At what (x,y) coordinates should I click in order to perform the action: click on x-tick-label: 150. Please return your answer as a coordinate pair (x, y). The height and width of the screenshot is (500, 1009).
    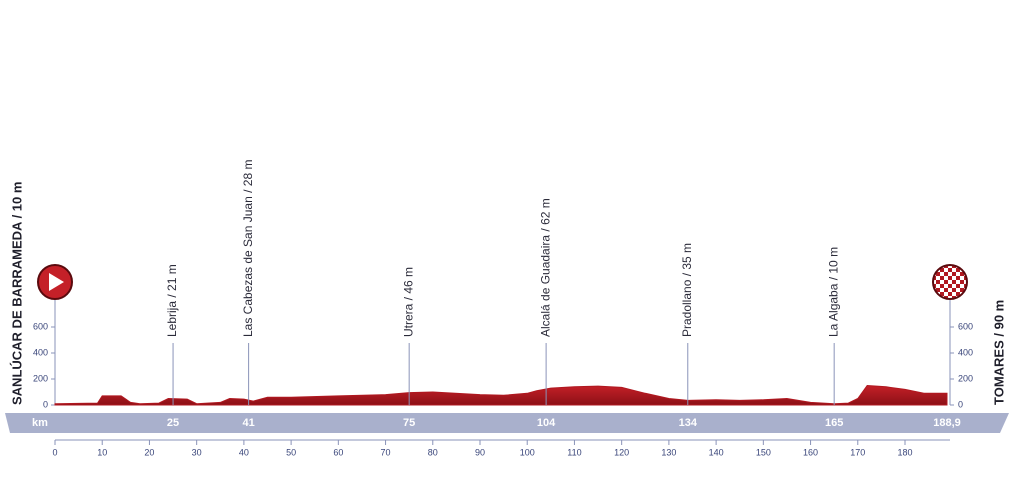
    Looking at the image, I should click on (763, 452).